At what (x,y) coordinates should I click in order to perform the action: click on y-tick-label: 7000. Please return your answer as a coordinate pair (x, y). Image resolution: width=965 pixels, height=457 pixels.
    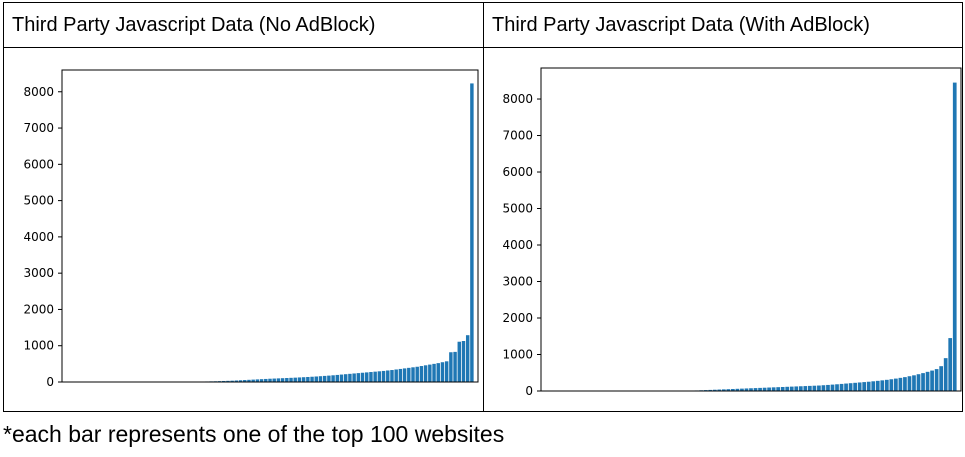
    Looking at the image, I should click on (517, 136).